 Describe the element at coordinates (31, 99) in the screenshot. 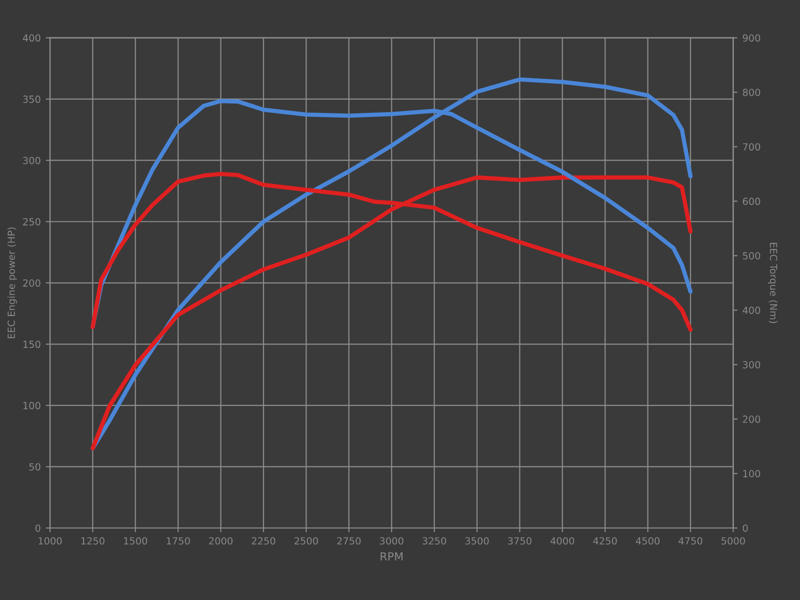

I see `y-tick-label: 350` at that location.